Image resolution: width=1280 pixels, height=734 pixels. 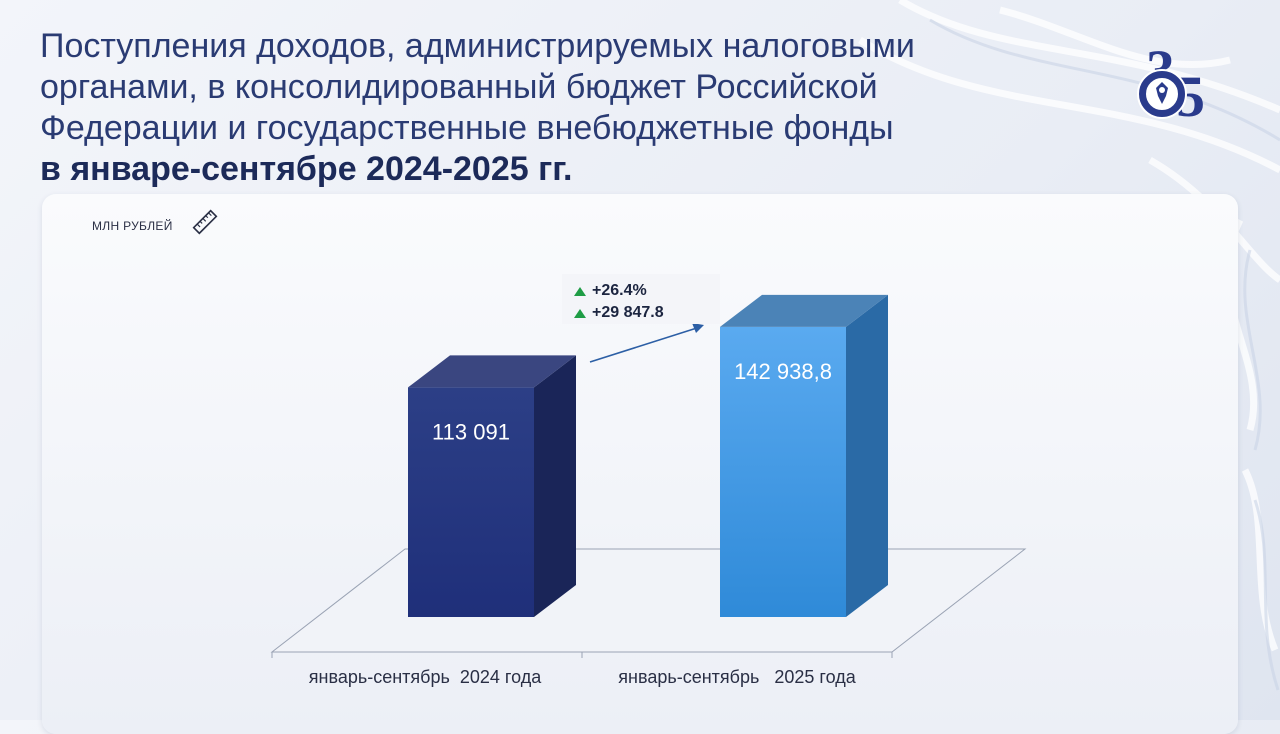 I want to click on category-label-2024: январь-сентябрь 2024 года, so click(x=425, y=677).